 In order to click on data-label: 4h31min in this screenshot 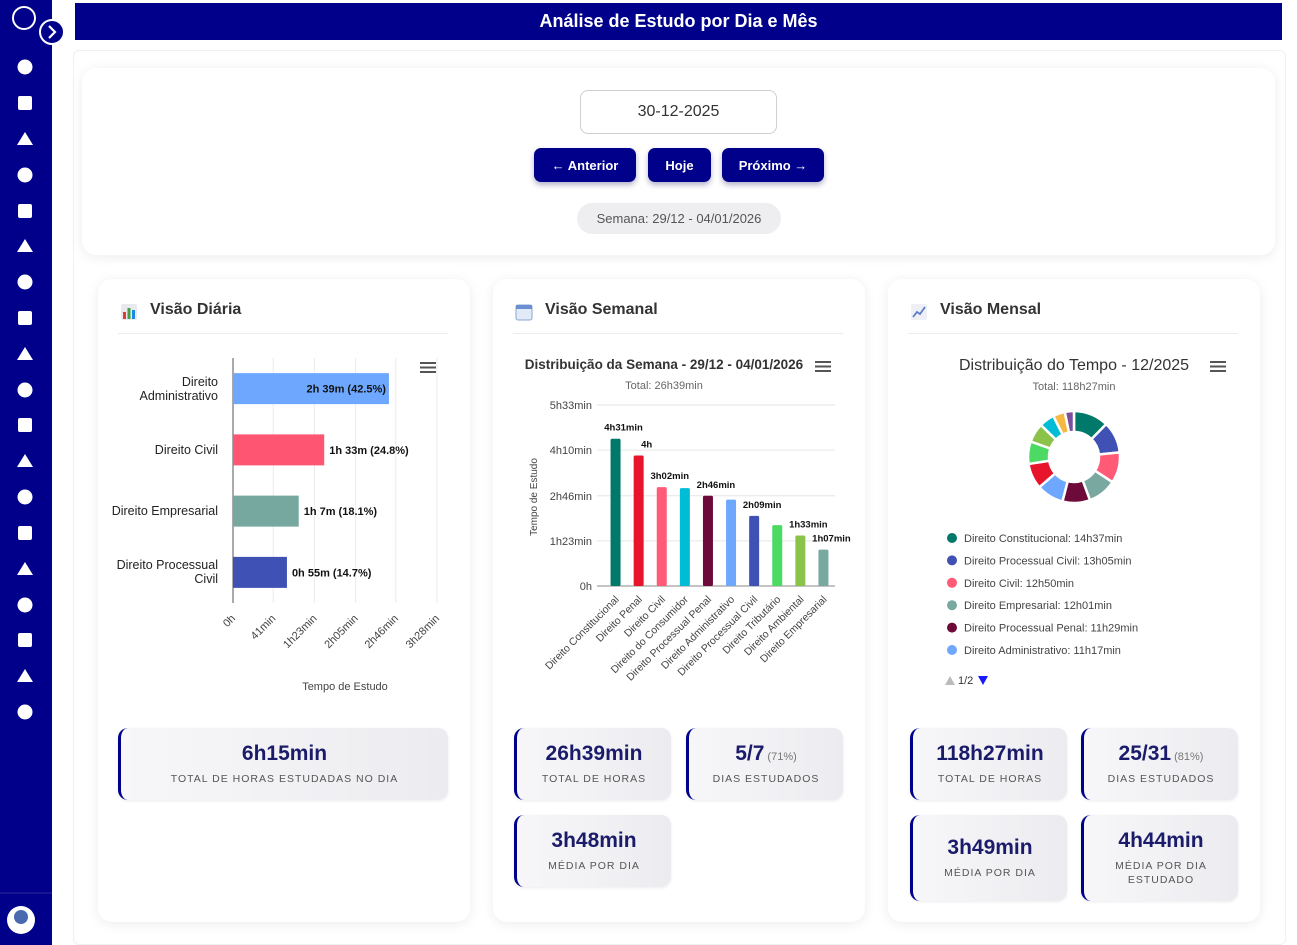, I will do `click(623, 428)`.